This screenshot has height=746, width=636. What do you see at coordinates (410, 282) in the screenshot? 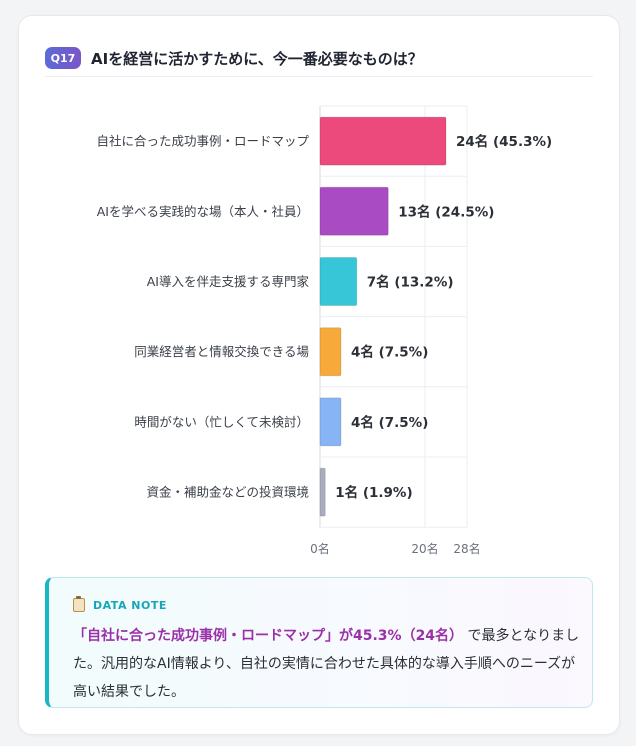
I see `value-label: 7名 (13.2%)` at bounding box center [410, 282].